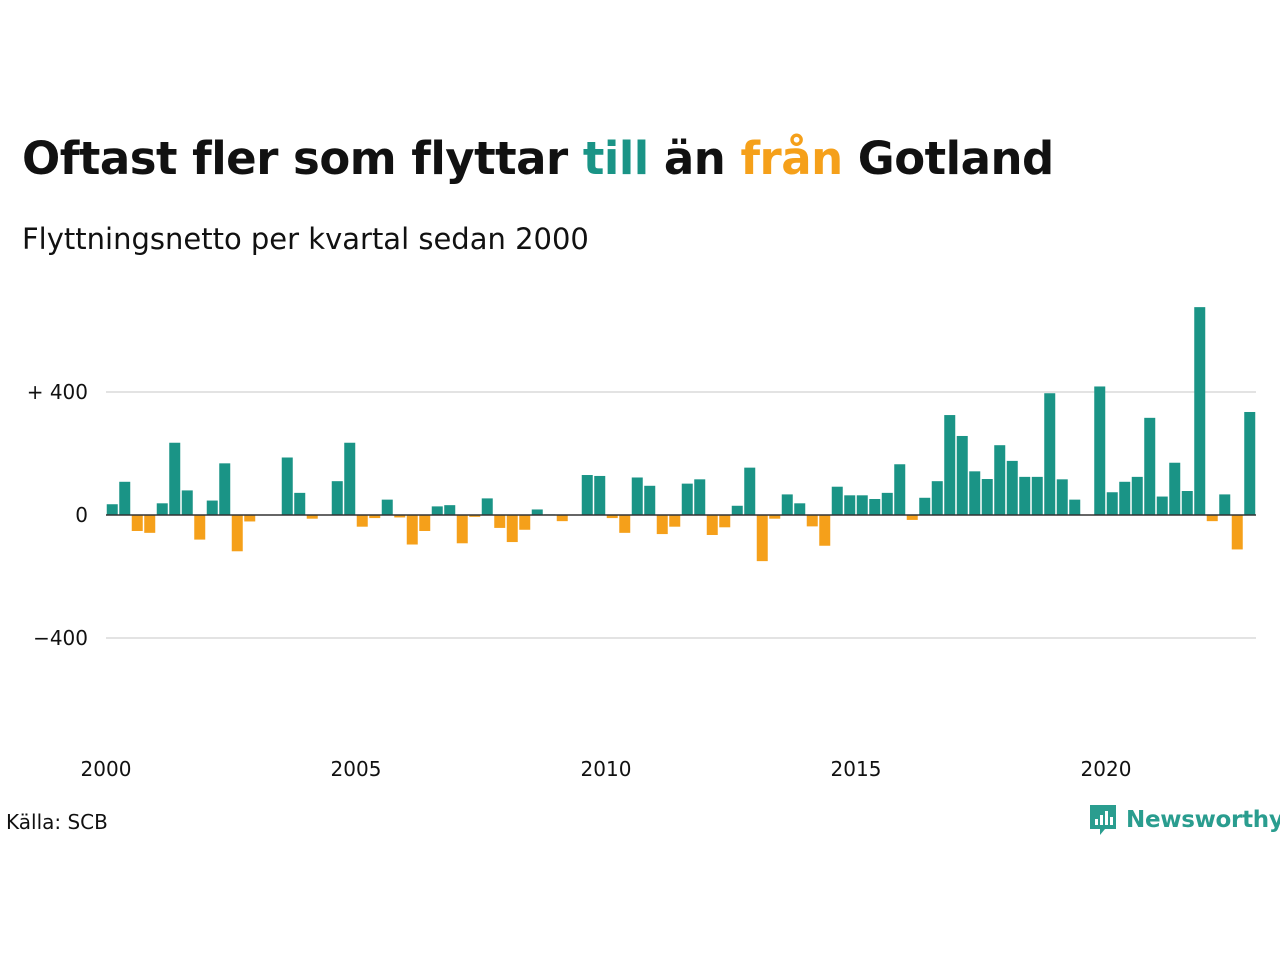 The width and height of the screenshot is (1280, 960). I want to click on newsworthy-logo-icon, so click(1103, 820).